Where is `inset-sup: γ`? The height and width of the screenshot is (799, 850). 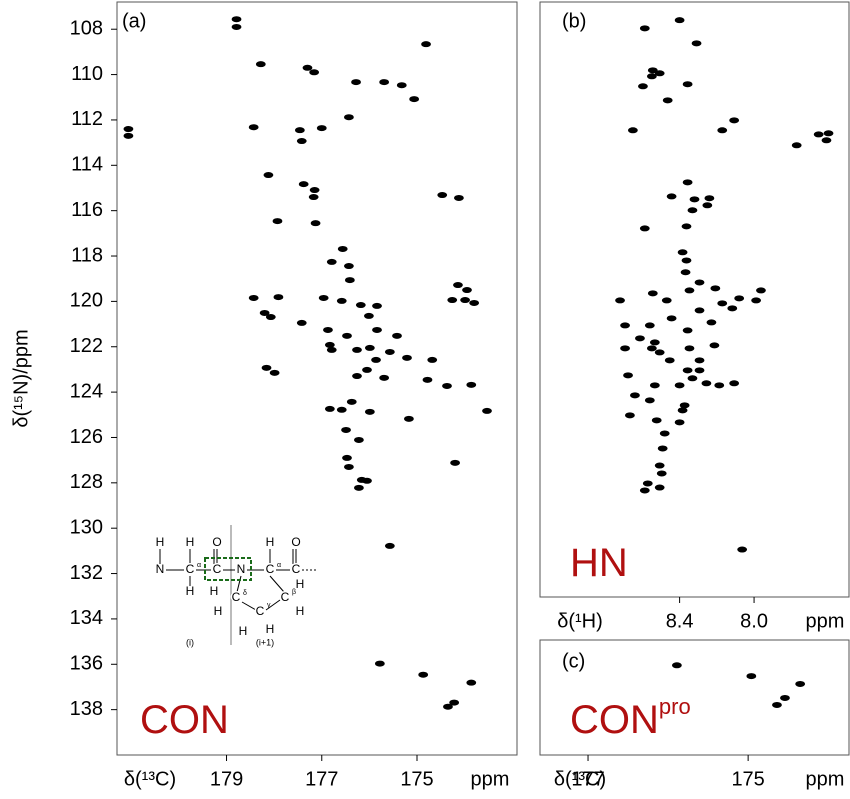 inset-sup: γ is located at coordinates (269, 605).